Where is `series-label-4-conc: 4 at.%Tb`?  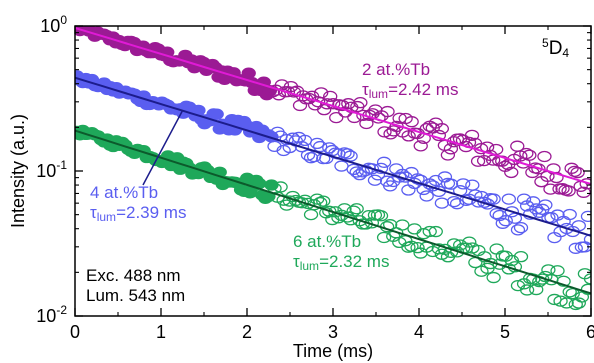
series-label-4-conc: 4 at.%Tb is located at coordinates (124, 192).